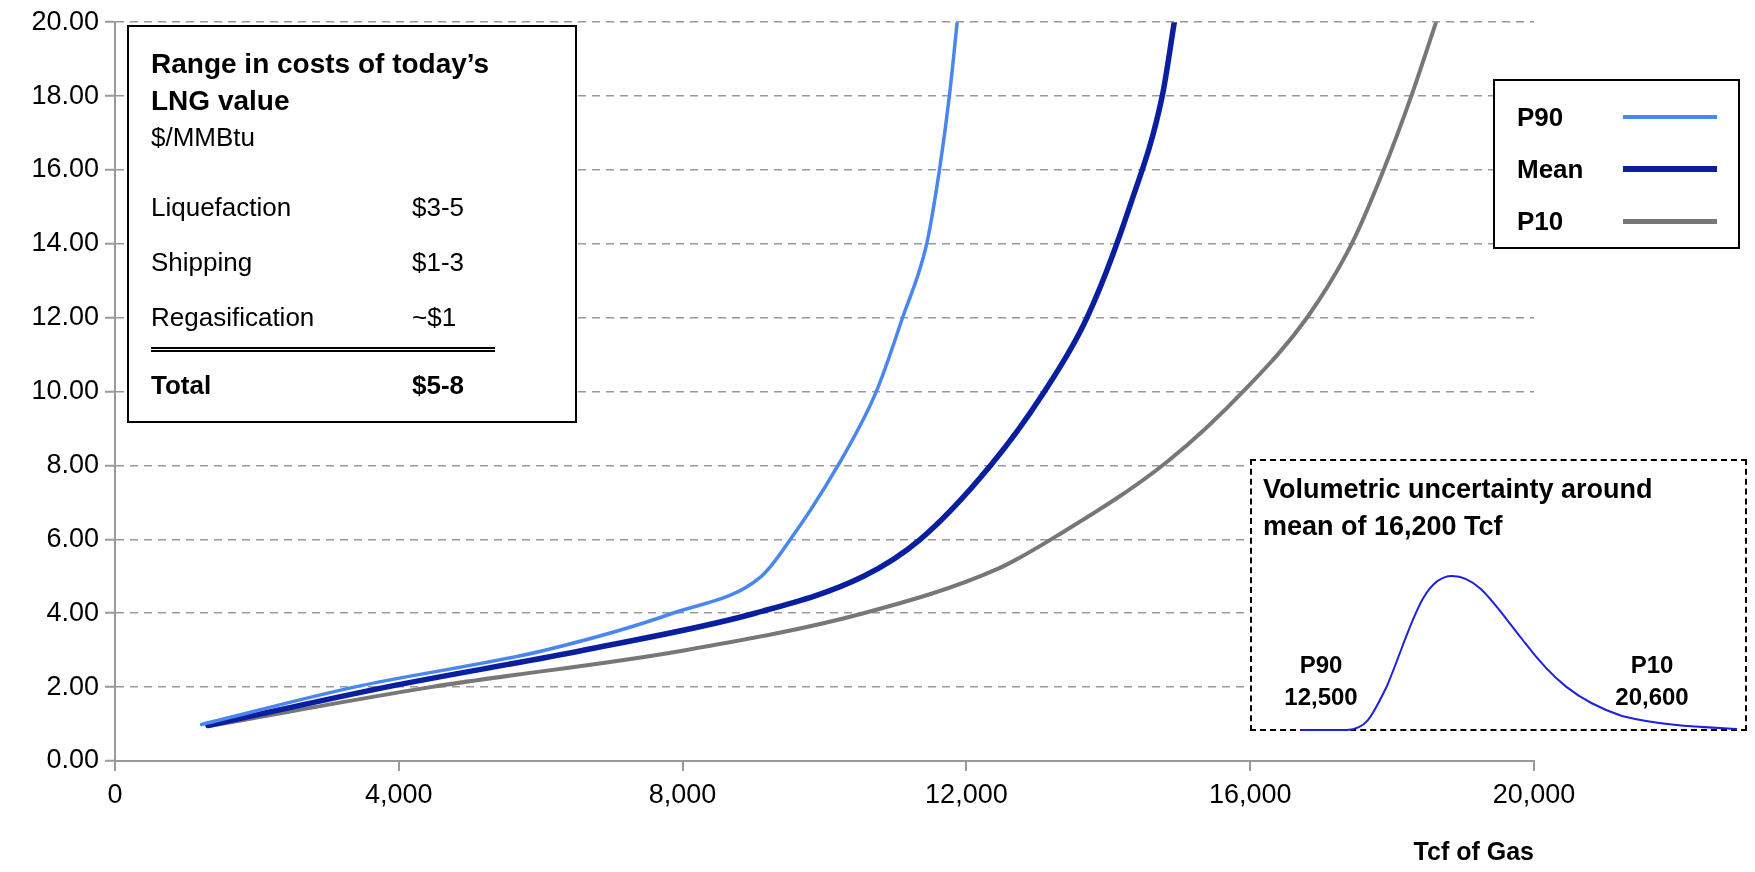 The height and width of the screenshot is (872, 1755). What do you see at coordinates (72, 463) in the screenshot?
I see `y-tick-label: 8.00` at bounding box center [72, 463].